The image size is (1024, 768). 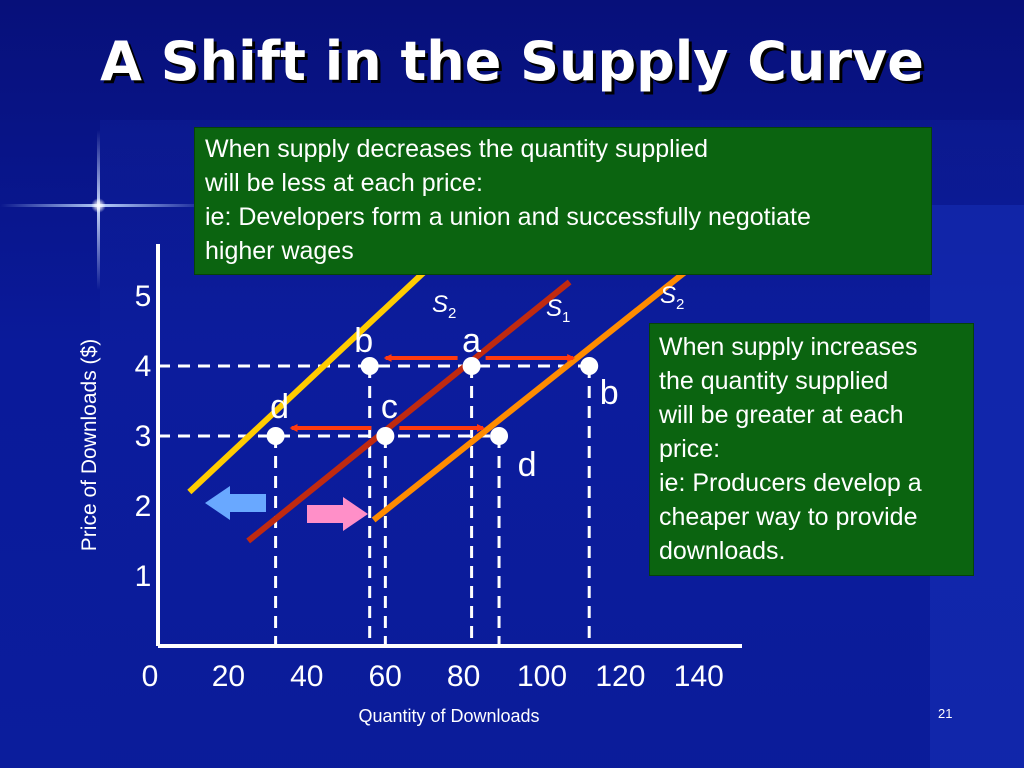 I want to click on y-tick-label: 3, so click(x=143, y=436).